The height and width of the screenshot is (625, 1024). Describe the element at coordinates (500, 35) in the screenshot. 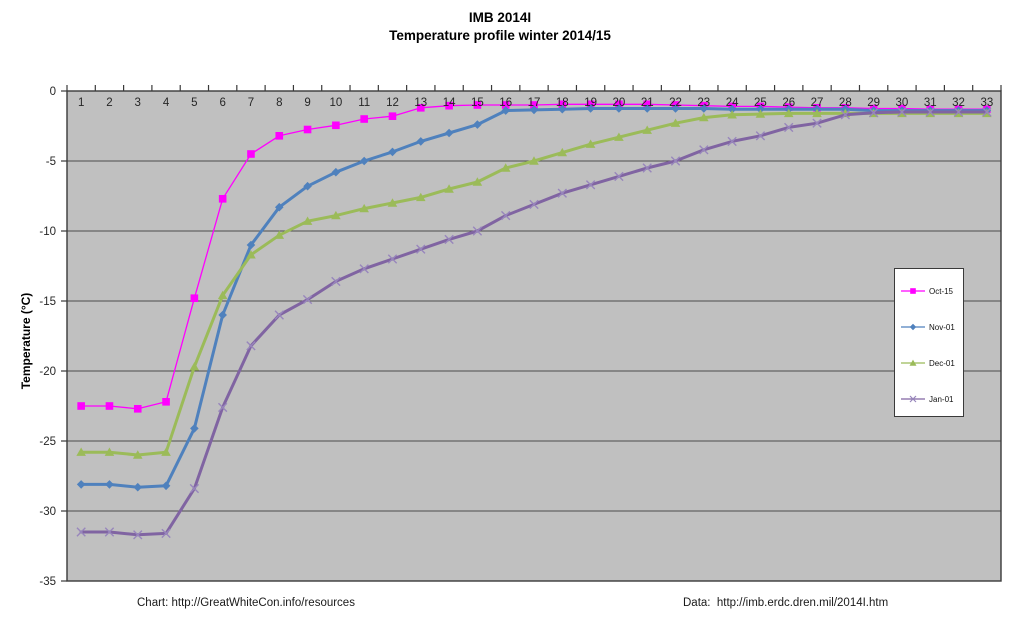

I see `chart-title-line2: Temperature profile winter 2014/15` at that location.